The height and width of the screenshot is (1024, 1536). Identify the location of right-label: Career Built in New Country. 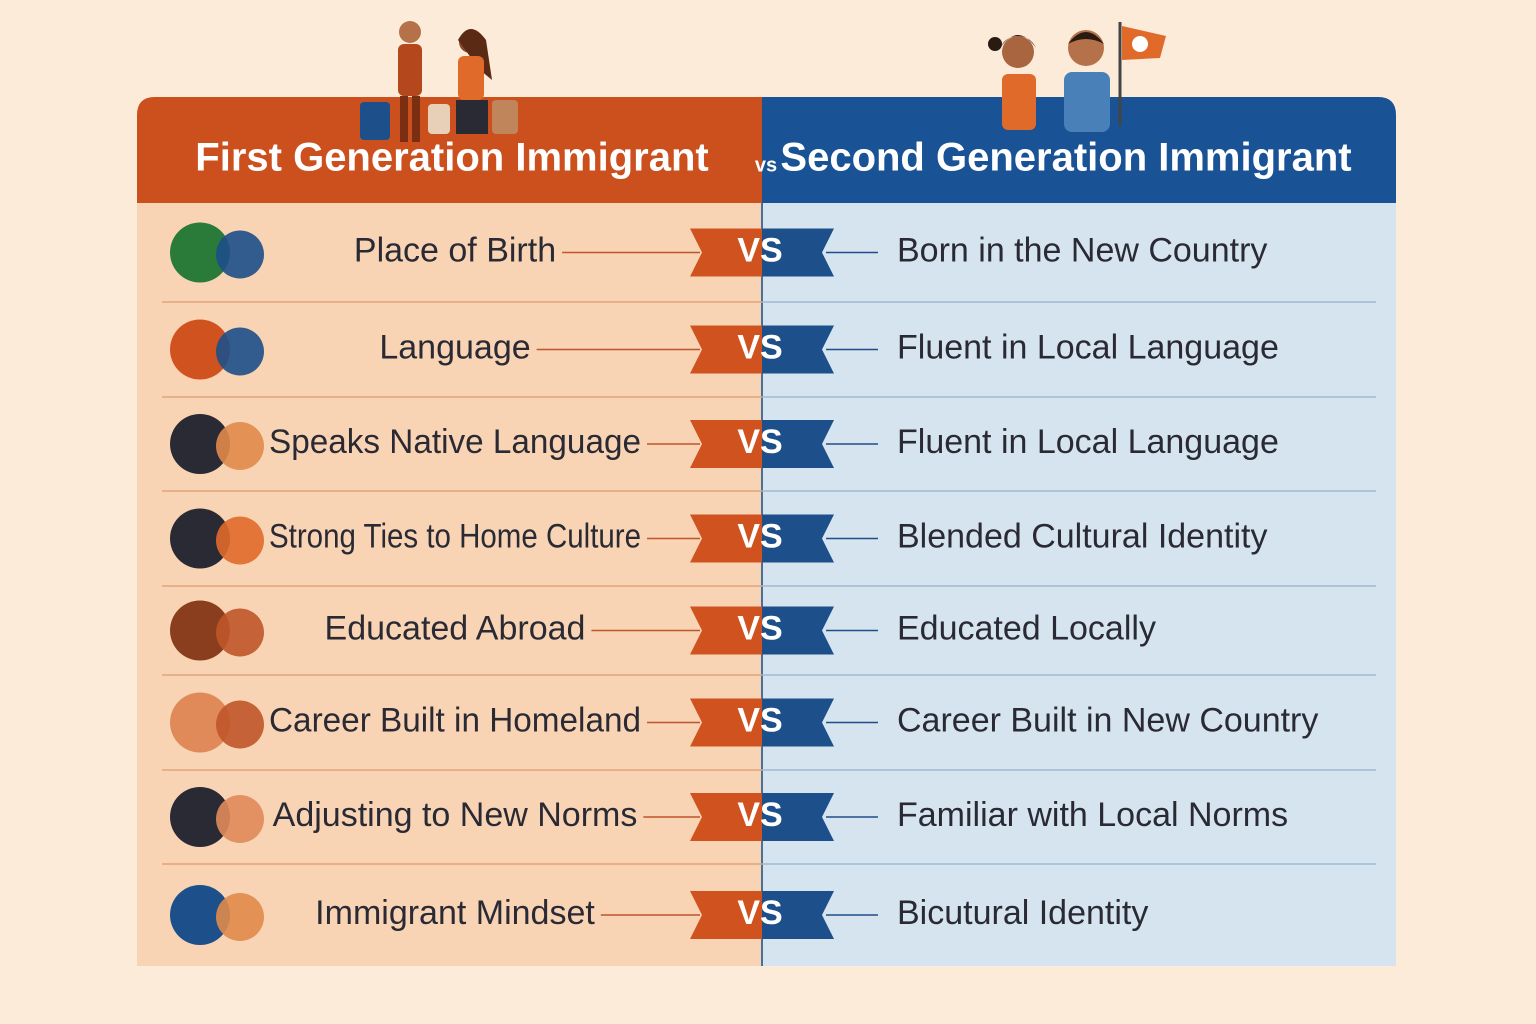
(1107, 720).